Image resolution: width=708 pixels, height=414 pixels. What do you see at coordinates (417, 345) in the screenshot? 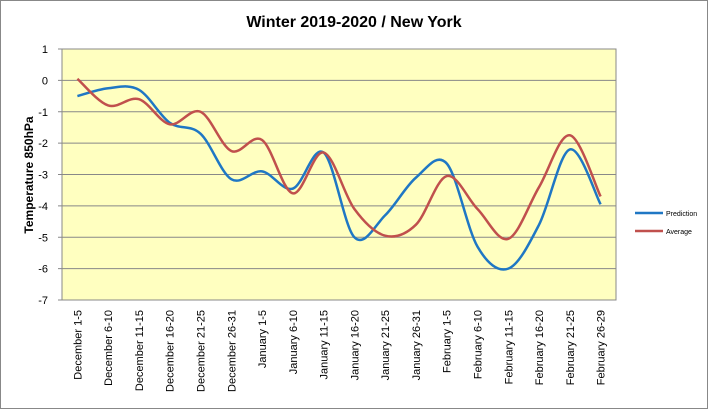
I see `x-tick-label: January 26-31` at bounding box center [417, 345].